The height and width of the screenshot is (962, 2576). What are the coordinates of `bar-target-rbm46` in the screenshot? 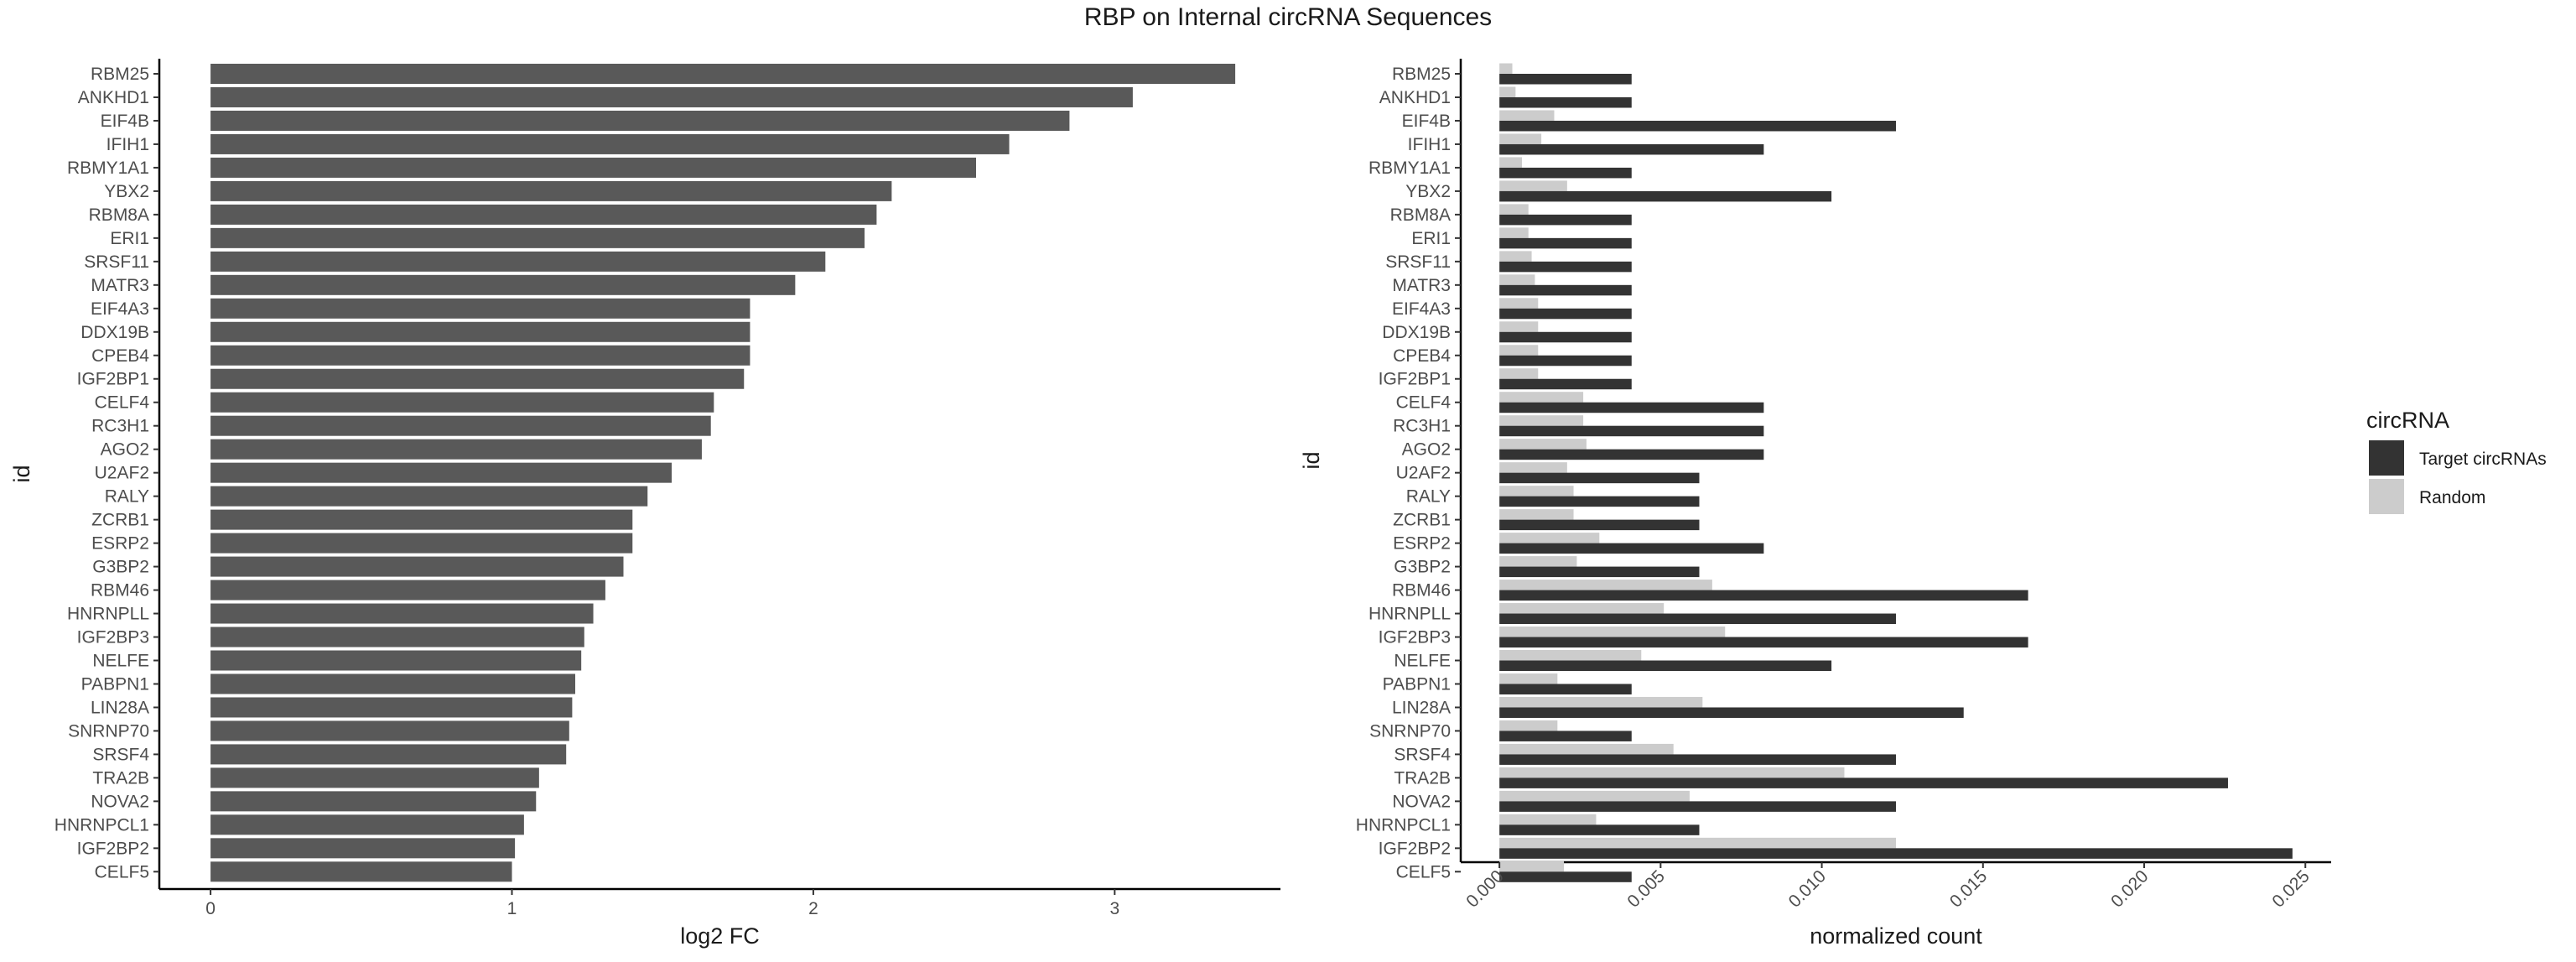 It's located at (1763, 595).